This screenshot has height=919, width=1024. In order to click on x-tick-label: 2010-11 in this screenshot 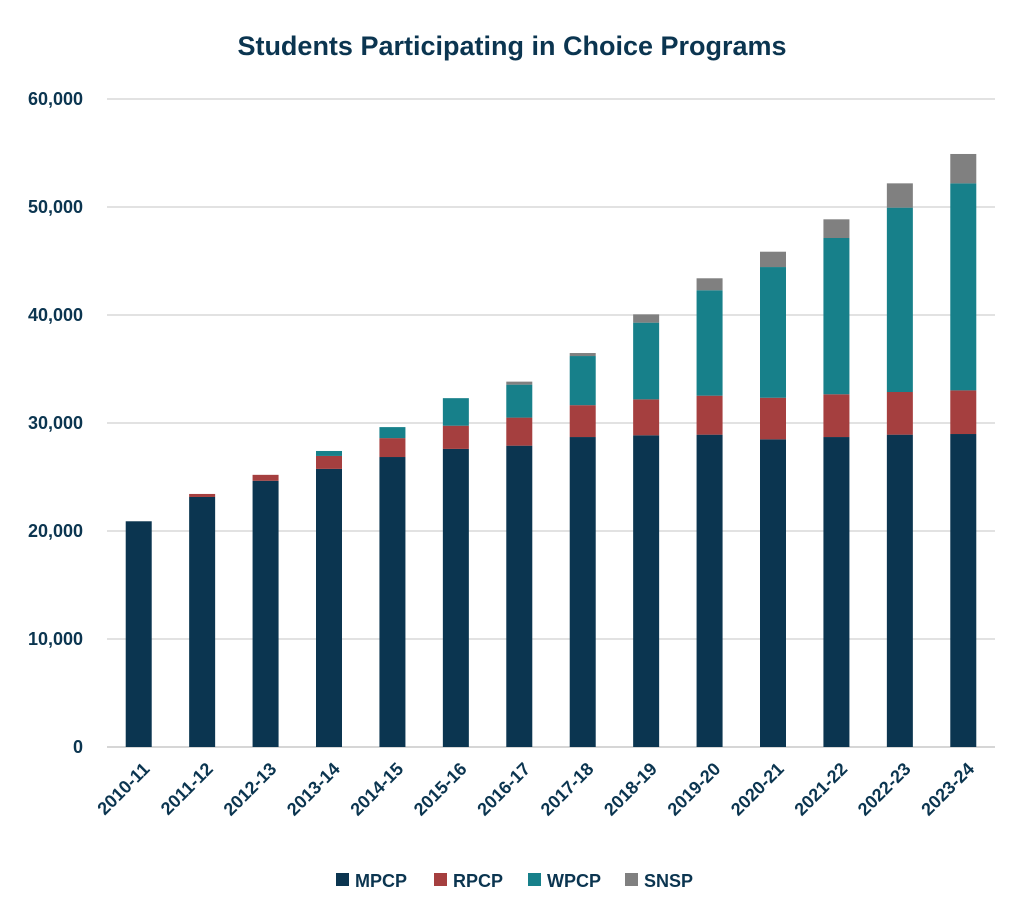, I will do `click(123, 789)`.